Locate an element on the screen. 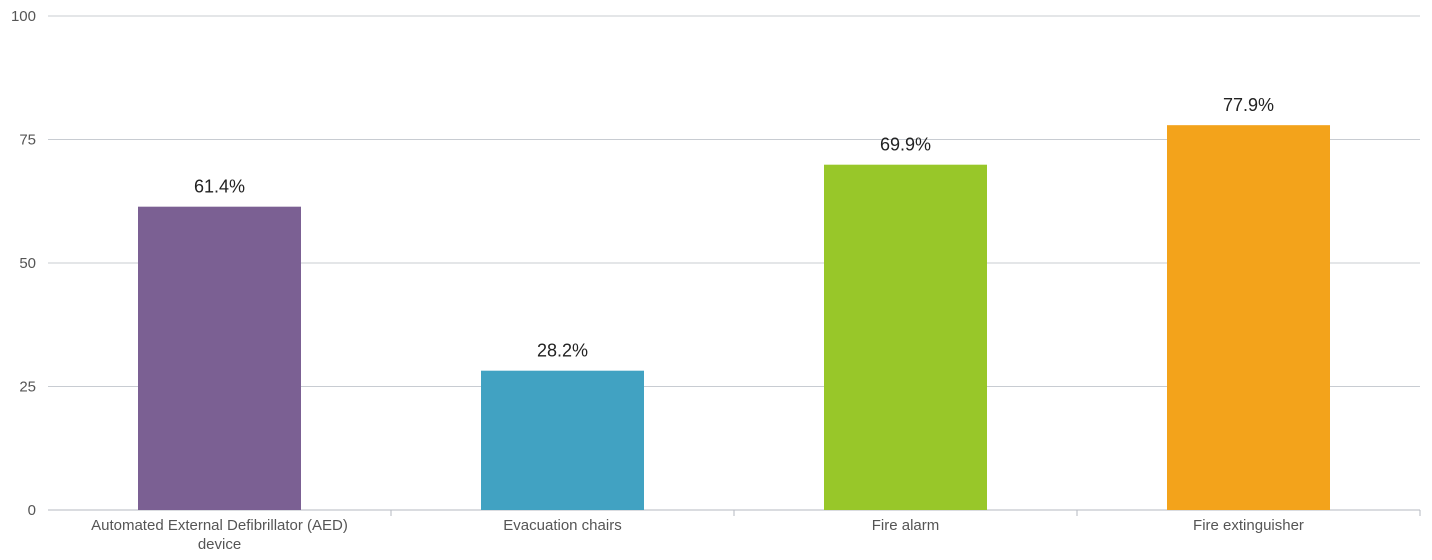 The width and height of the screenshot is (1432, 560). y-tick-labels: 0 25 50 75 100 is located at coordinates (23, 263).